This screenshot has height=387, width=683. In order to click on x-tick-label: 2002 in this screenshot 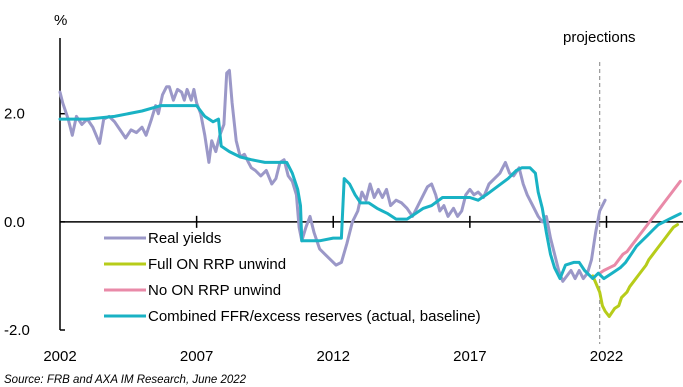, I will do `click(59, 356)`.